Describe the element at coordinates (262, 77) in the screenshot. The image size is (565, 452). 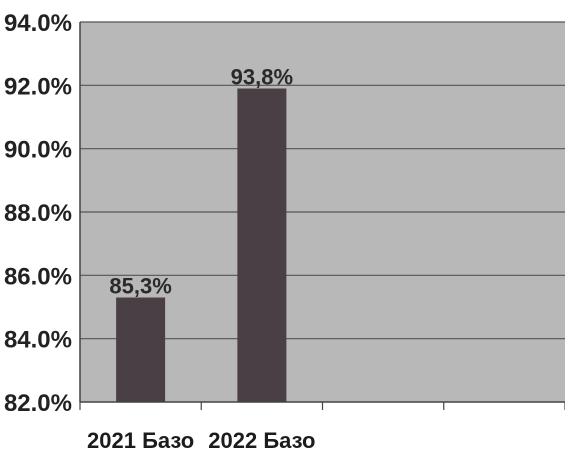
I see `bar-data-label: 93,8%` at that location.